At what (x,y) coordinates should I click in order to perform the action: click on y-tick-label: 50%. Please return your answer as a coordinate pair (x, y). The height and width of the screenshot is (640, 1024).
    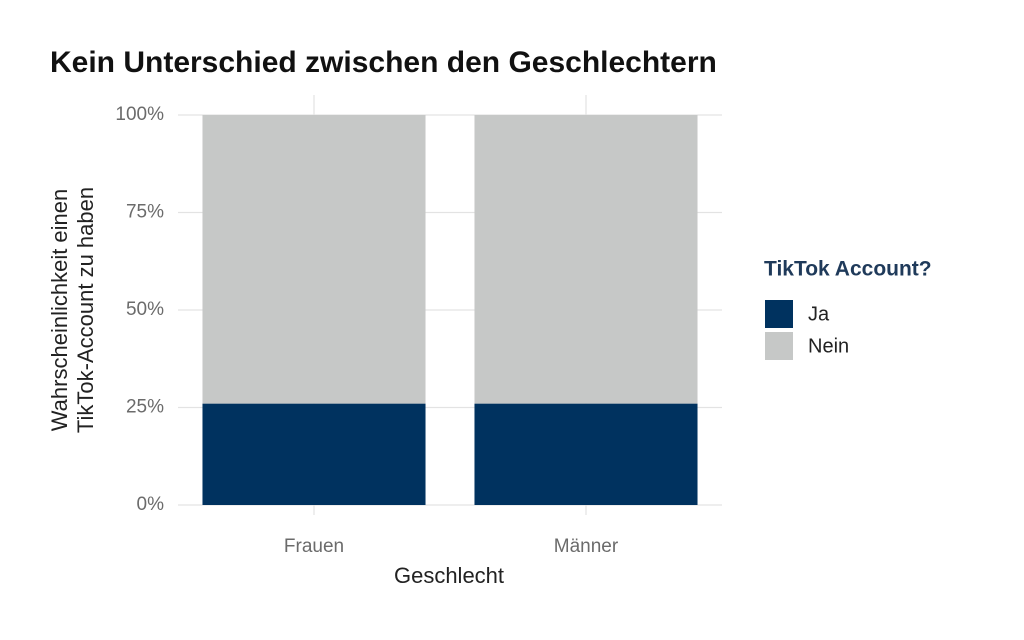
    Looking at the image, I should click on (145, 309).